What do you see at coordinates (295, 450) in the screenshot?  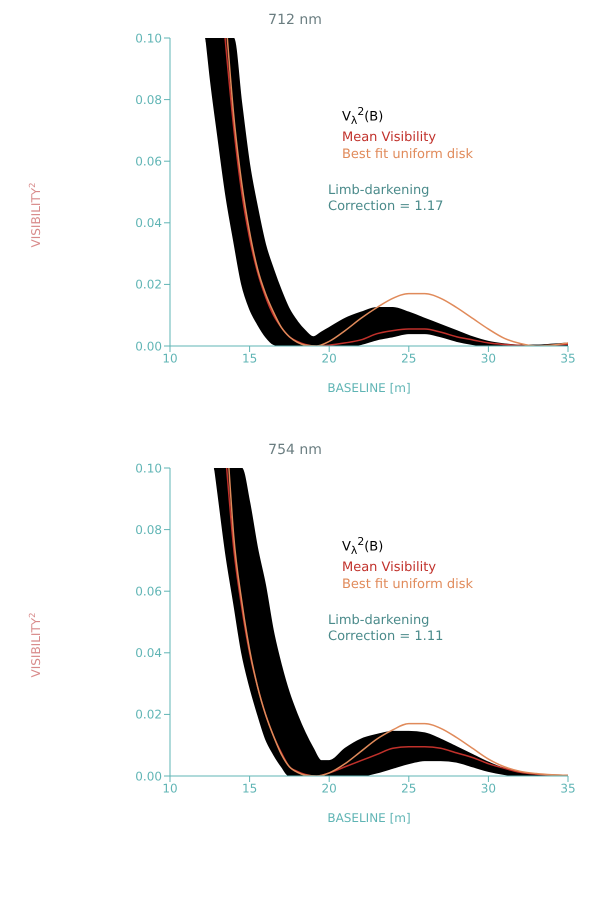 I see `chart-title: 754 nm` at bounding box center [295, 450].